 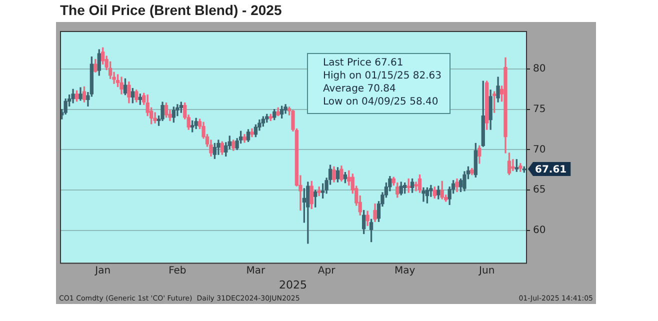 What do you see at coordinates (539, 150) in the screenshot?
I see `y-tick-label: 70` at bounding box center [539, 150].